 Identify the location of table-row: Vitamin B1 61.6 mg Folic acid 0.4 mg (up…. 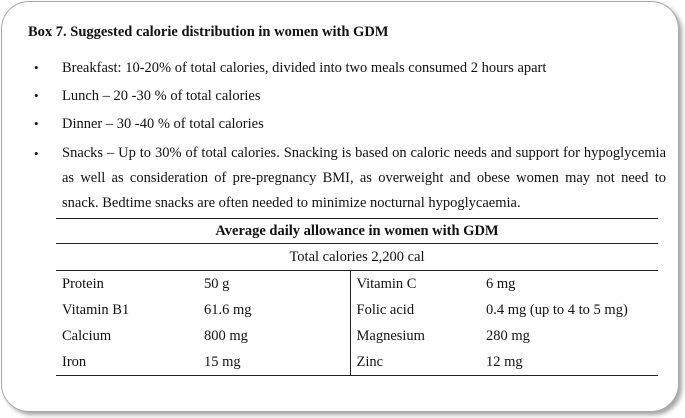
(357, 310).